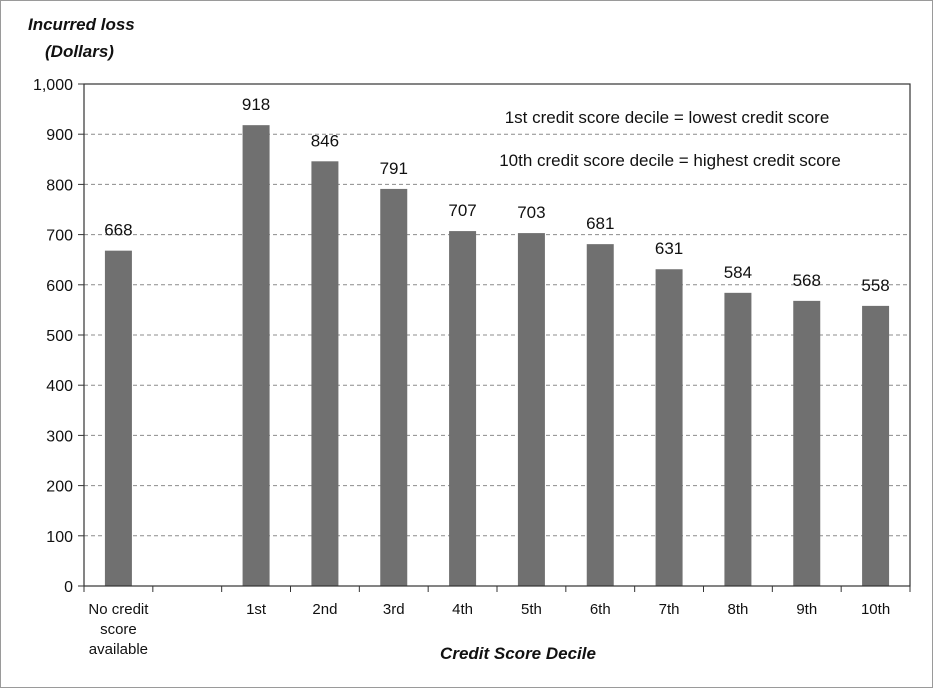 The width and height of the screenshot is (933, 688). I want to click on data-label: 668, so click(118, 230).